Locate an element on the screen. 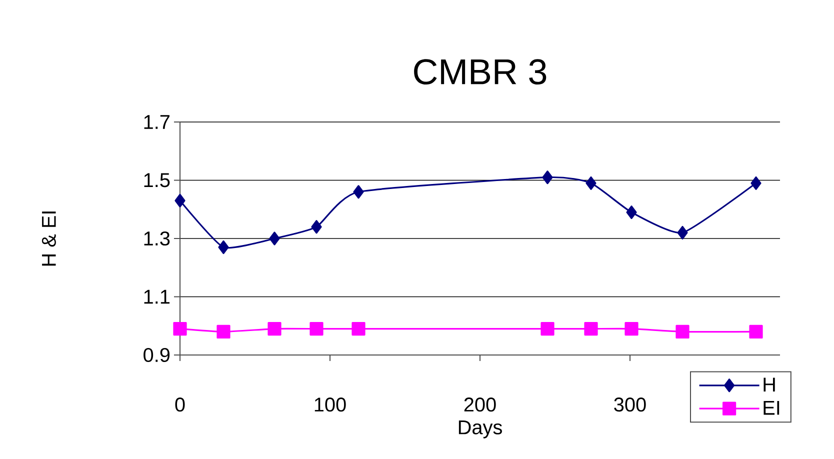 The image size is (834, 459). x-tick-label: 100 is located at coordinates (330, 405).